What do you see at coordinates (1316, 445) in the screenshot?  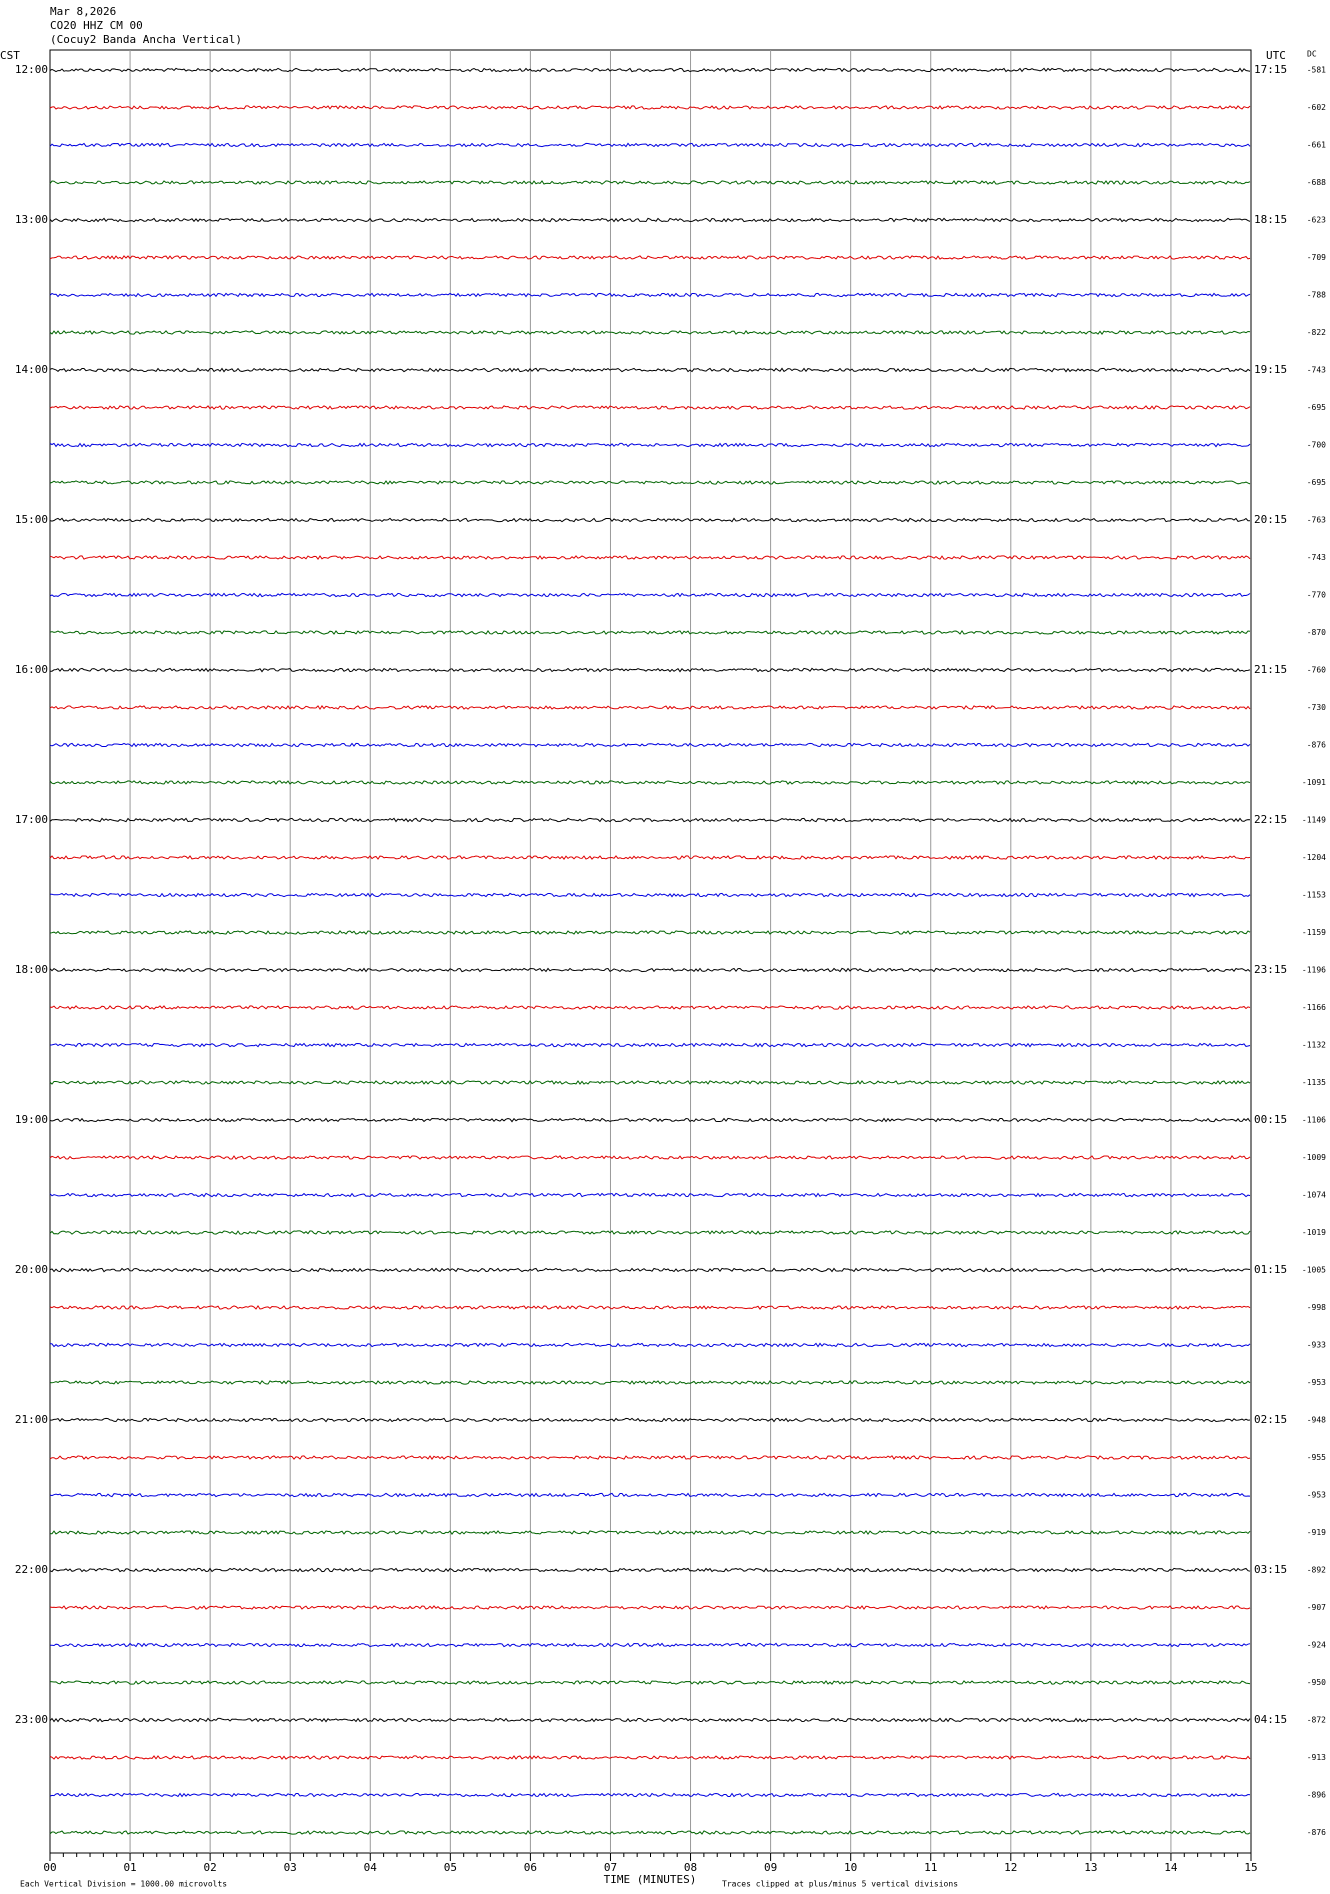 I see `dc-offset-label: -700` at bounding box center [1316, 445].